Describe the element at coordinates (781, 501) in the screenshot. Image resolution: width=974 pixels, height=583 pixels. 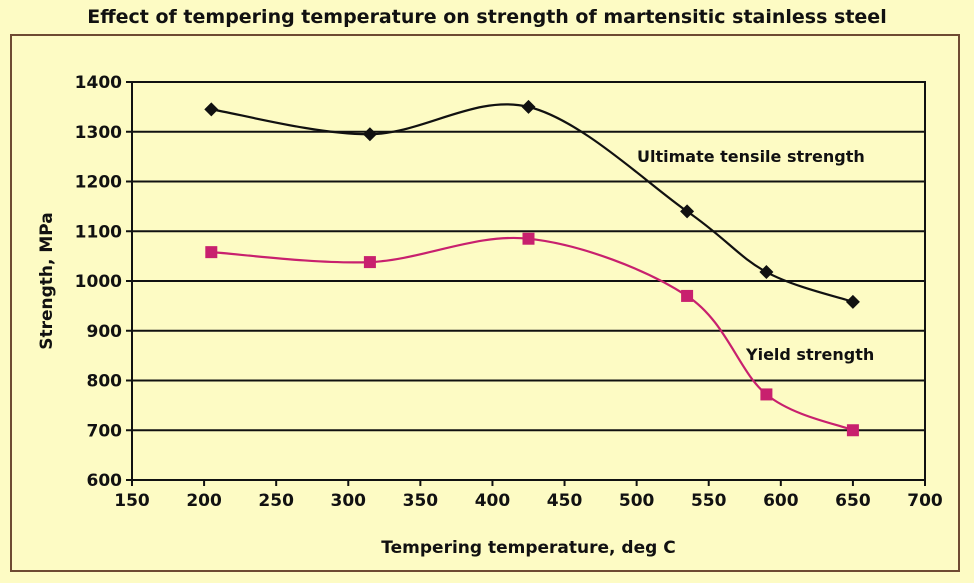
I see `x-tick-label-600: 600` at that location.